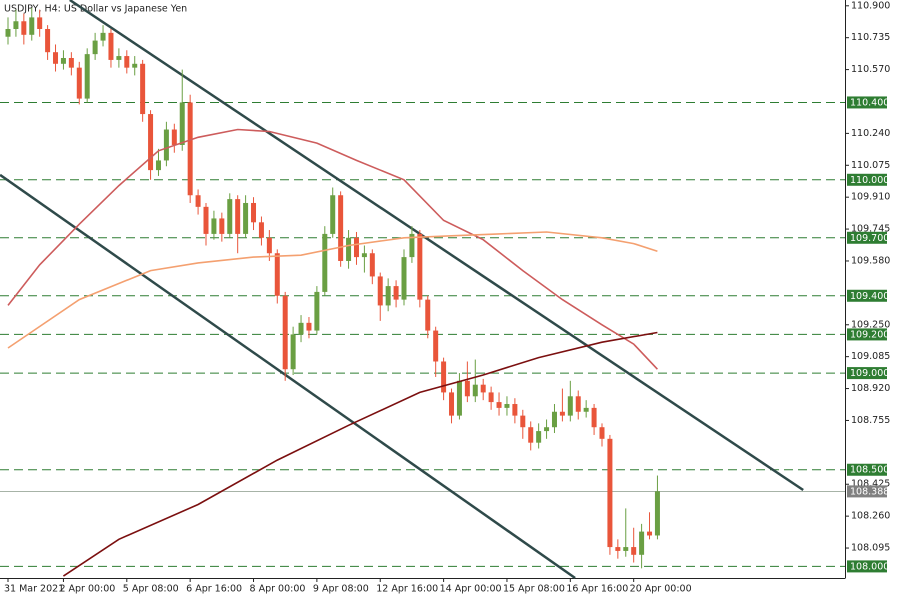 Image resolution: width=900 pixels, height=600 pixels. What do you see at coordinates (332, 290) in the screenshot?
I see `moving-average` at bounding box center [332, 290].